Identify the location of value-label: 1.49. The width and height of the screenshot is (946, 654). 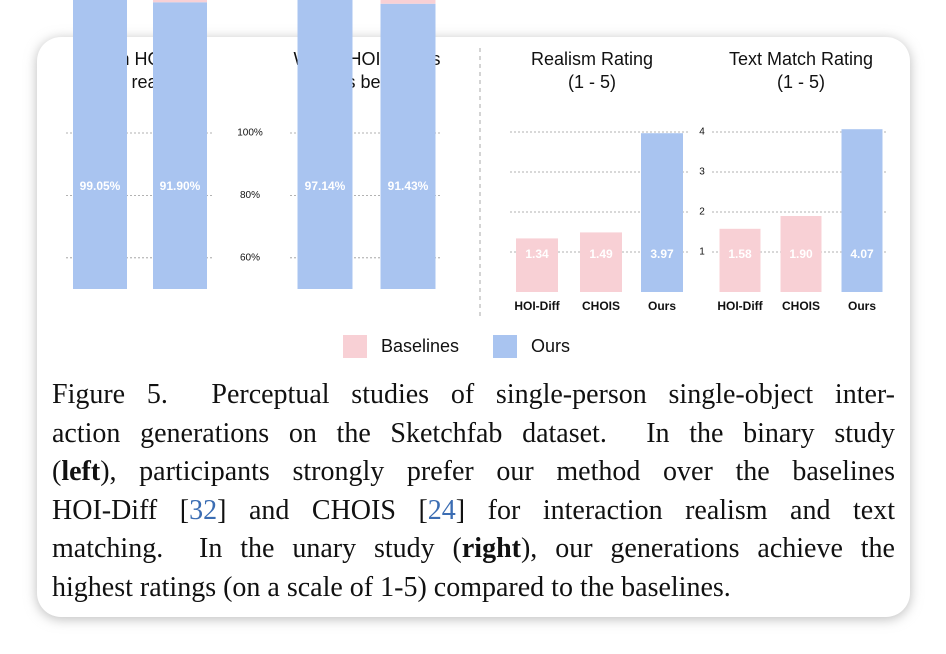
(601, 254).